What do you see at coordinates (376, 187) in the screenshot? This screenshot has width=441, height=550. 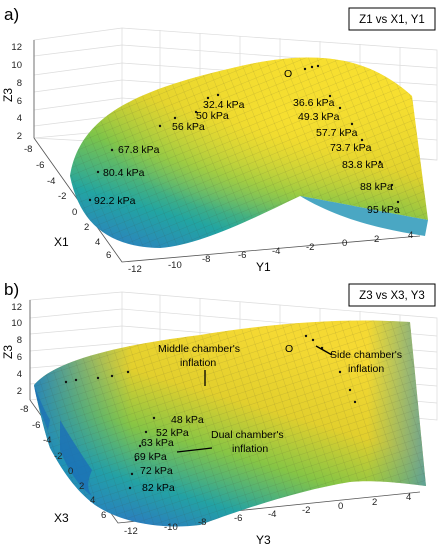 I see `pressure-label: 88 kPa` at bounding box center [376, 187].